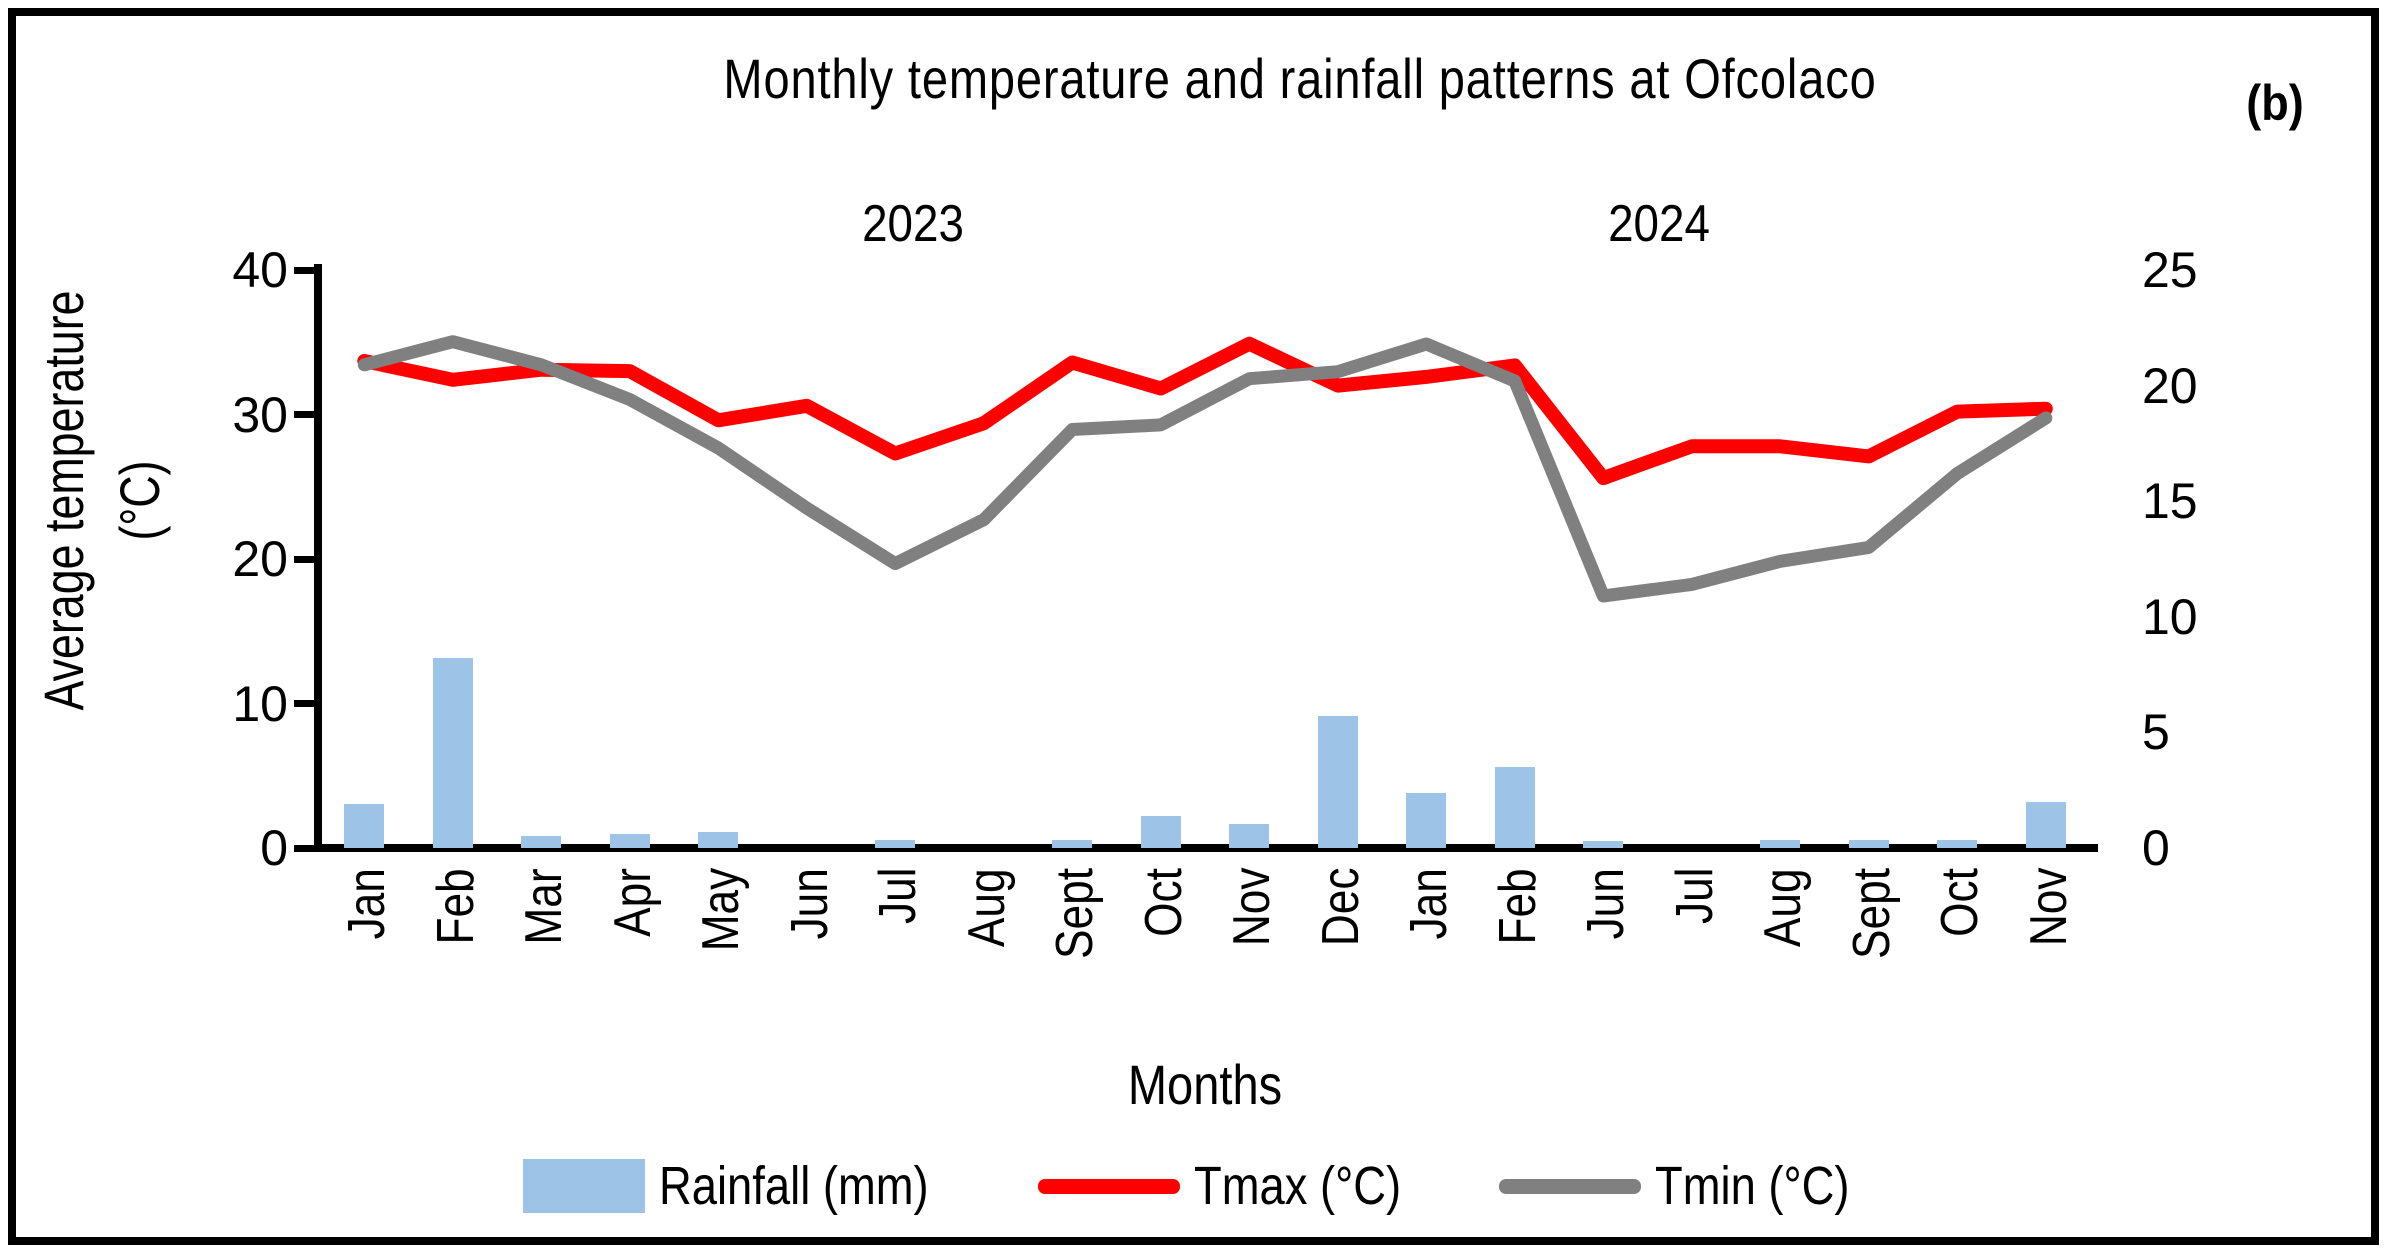  Describe the element at coordinates (1205, 411) in the screenshot. I see `tmax-line` at that location.